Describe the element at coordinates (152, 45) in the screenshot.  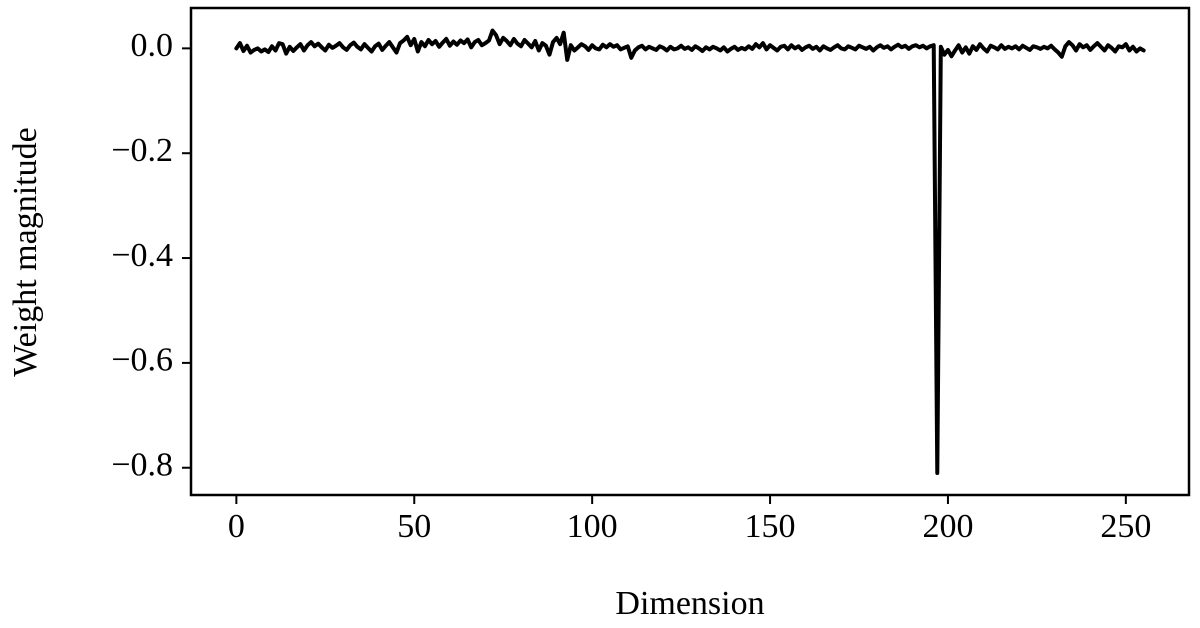
I see `y-tick-label: 0.0` at that location.